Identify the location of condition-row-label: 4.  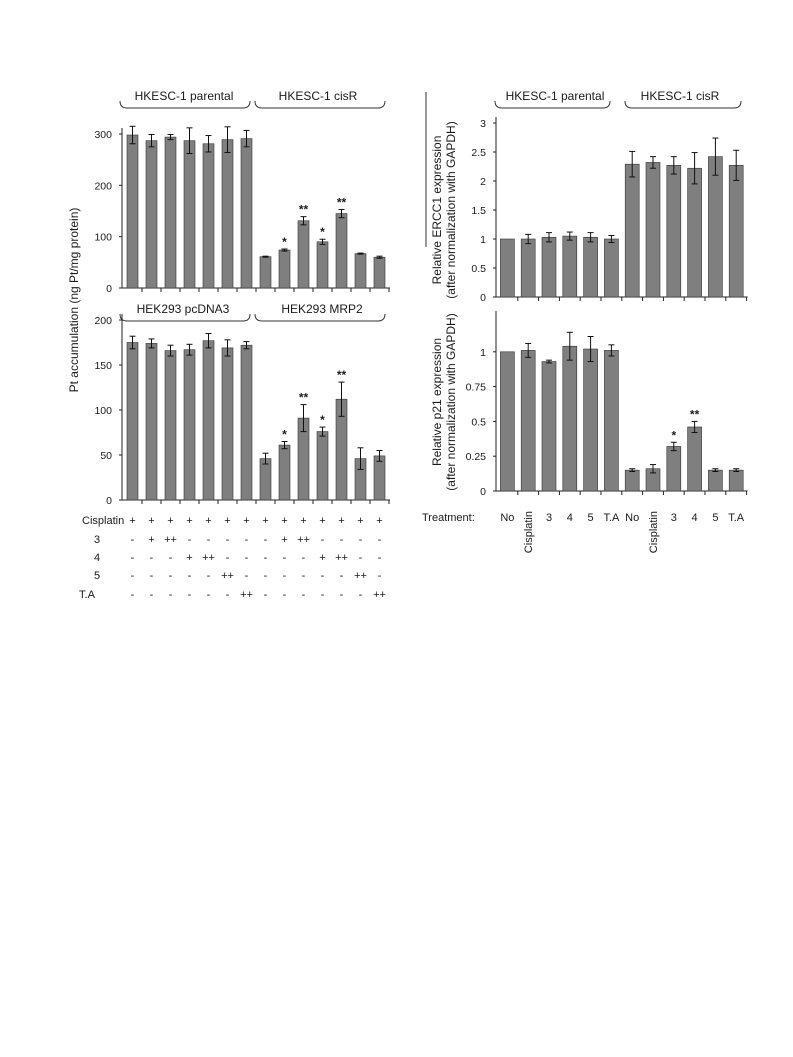
(97, 558).